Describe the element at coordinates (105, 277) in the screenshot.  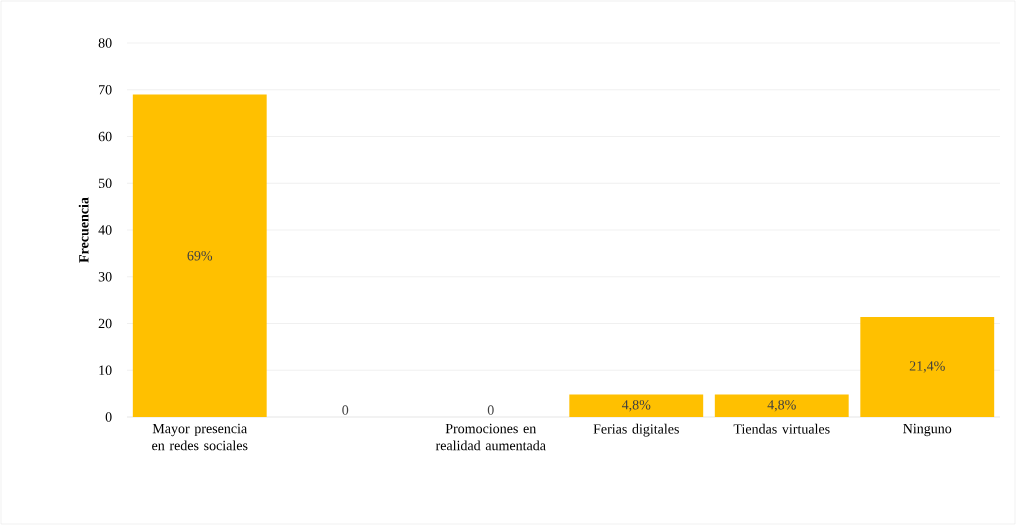
I see `y-tick-label: 30` at that location.